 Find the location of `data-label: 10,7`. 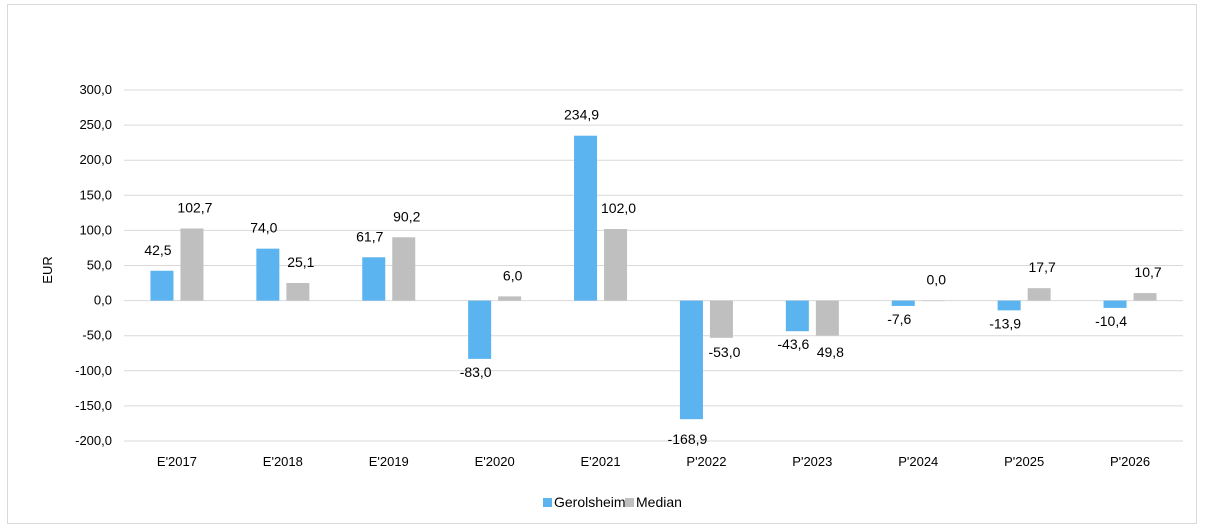

data-label: 10,7 is located at coordinates (1147, 272).